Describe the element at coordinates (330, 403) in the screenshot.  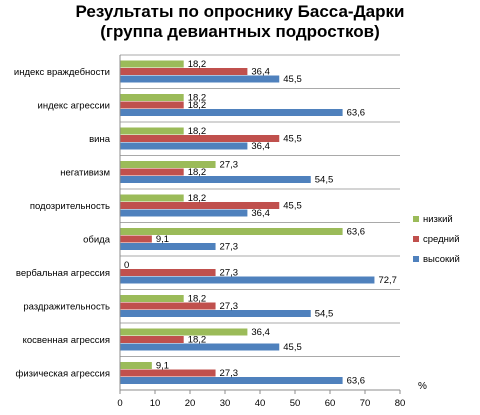
I see `x-tick-label: 60` at that location.